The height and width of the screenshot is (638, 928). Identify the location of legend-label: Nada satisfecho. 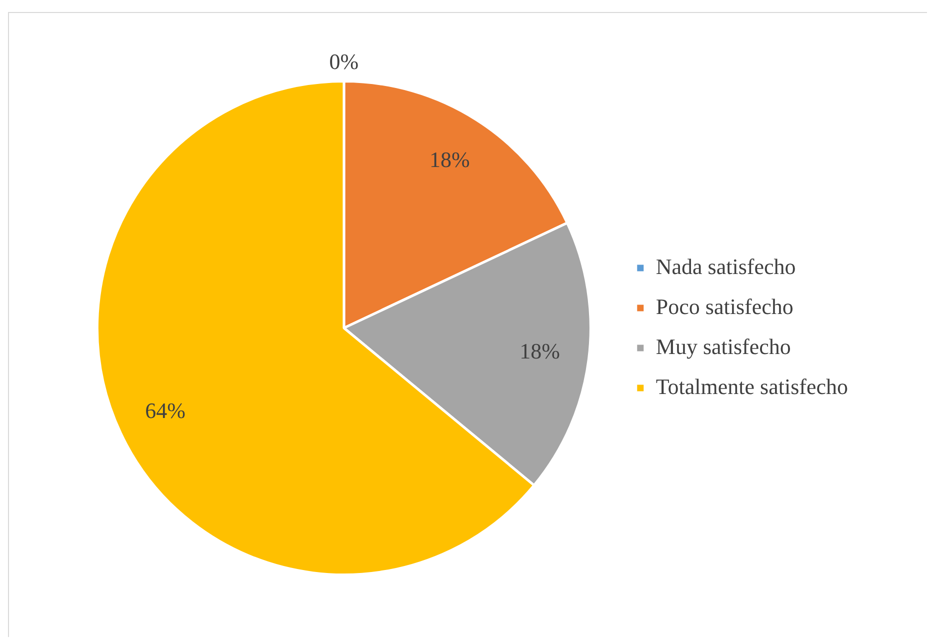
(726, 266).